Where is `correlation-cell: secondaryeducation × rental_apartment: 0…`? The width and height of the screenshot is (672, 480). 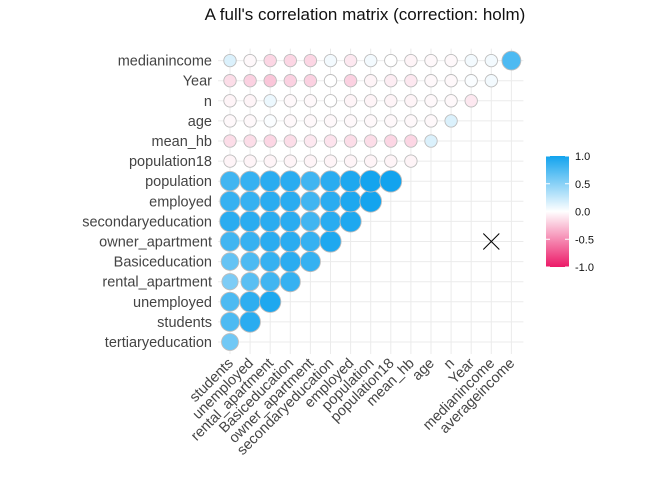
correlation-cell: secondaryeducation × rental_apartment: 0… is located at coordinates (270, 221).